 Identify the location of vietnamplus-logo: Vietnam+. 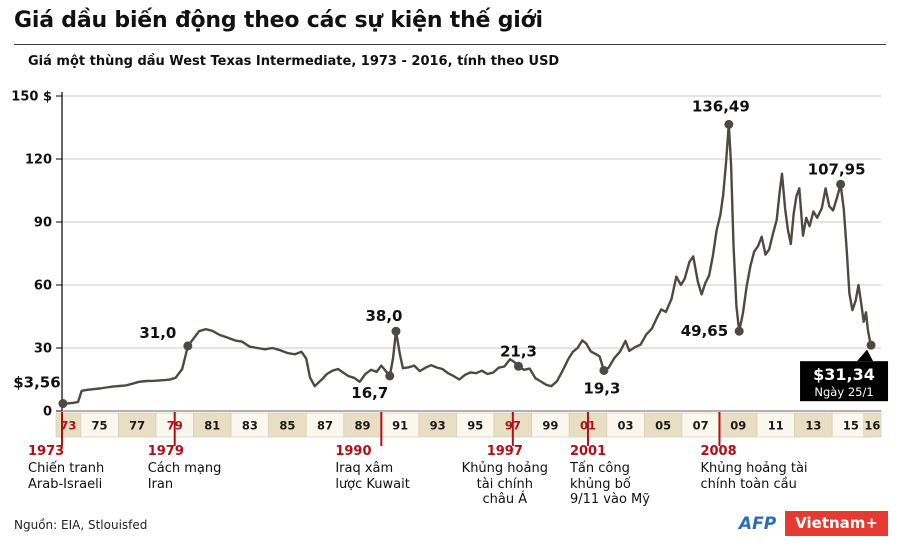
(836, 523).